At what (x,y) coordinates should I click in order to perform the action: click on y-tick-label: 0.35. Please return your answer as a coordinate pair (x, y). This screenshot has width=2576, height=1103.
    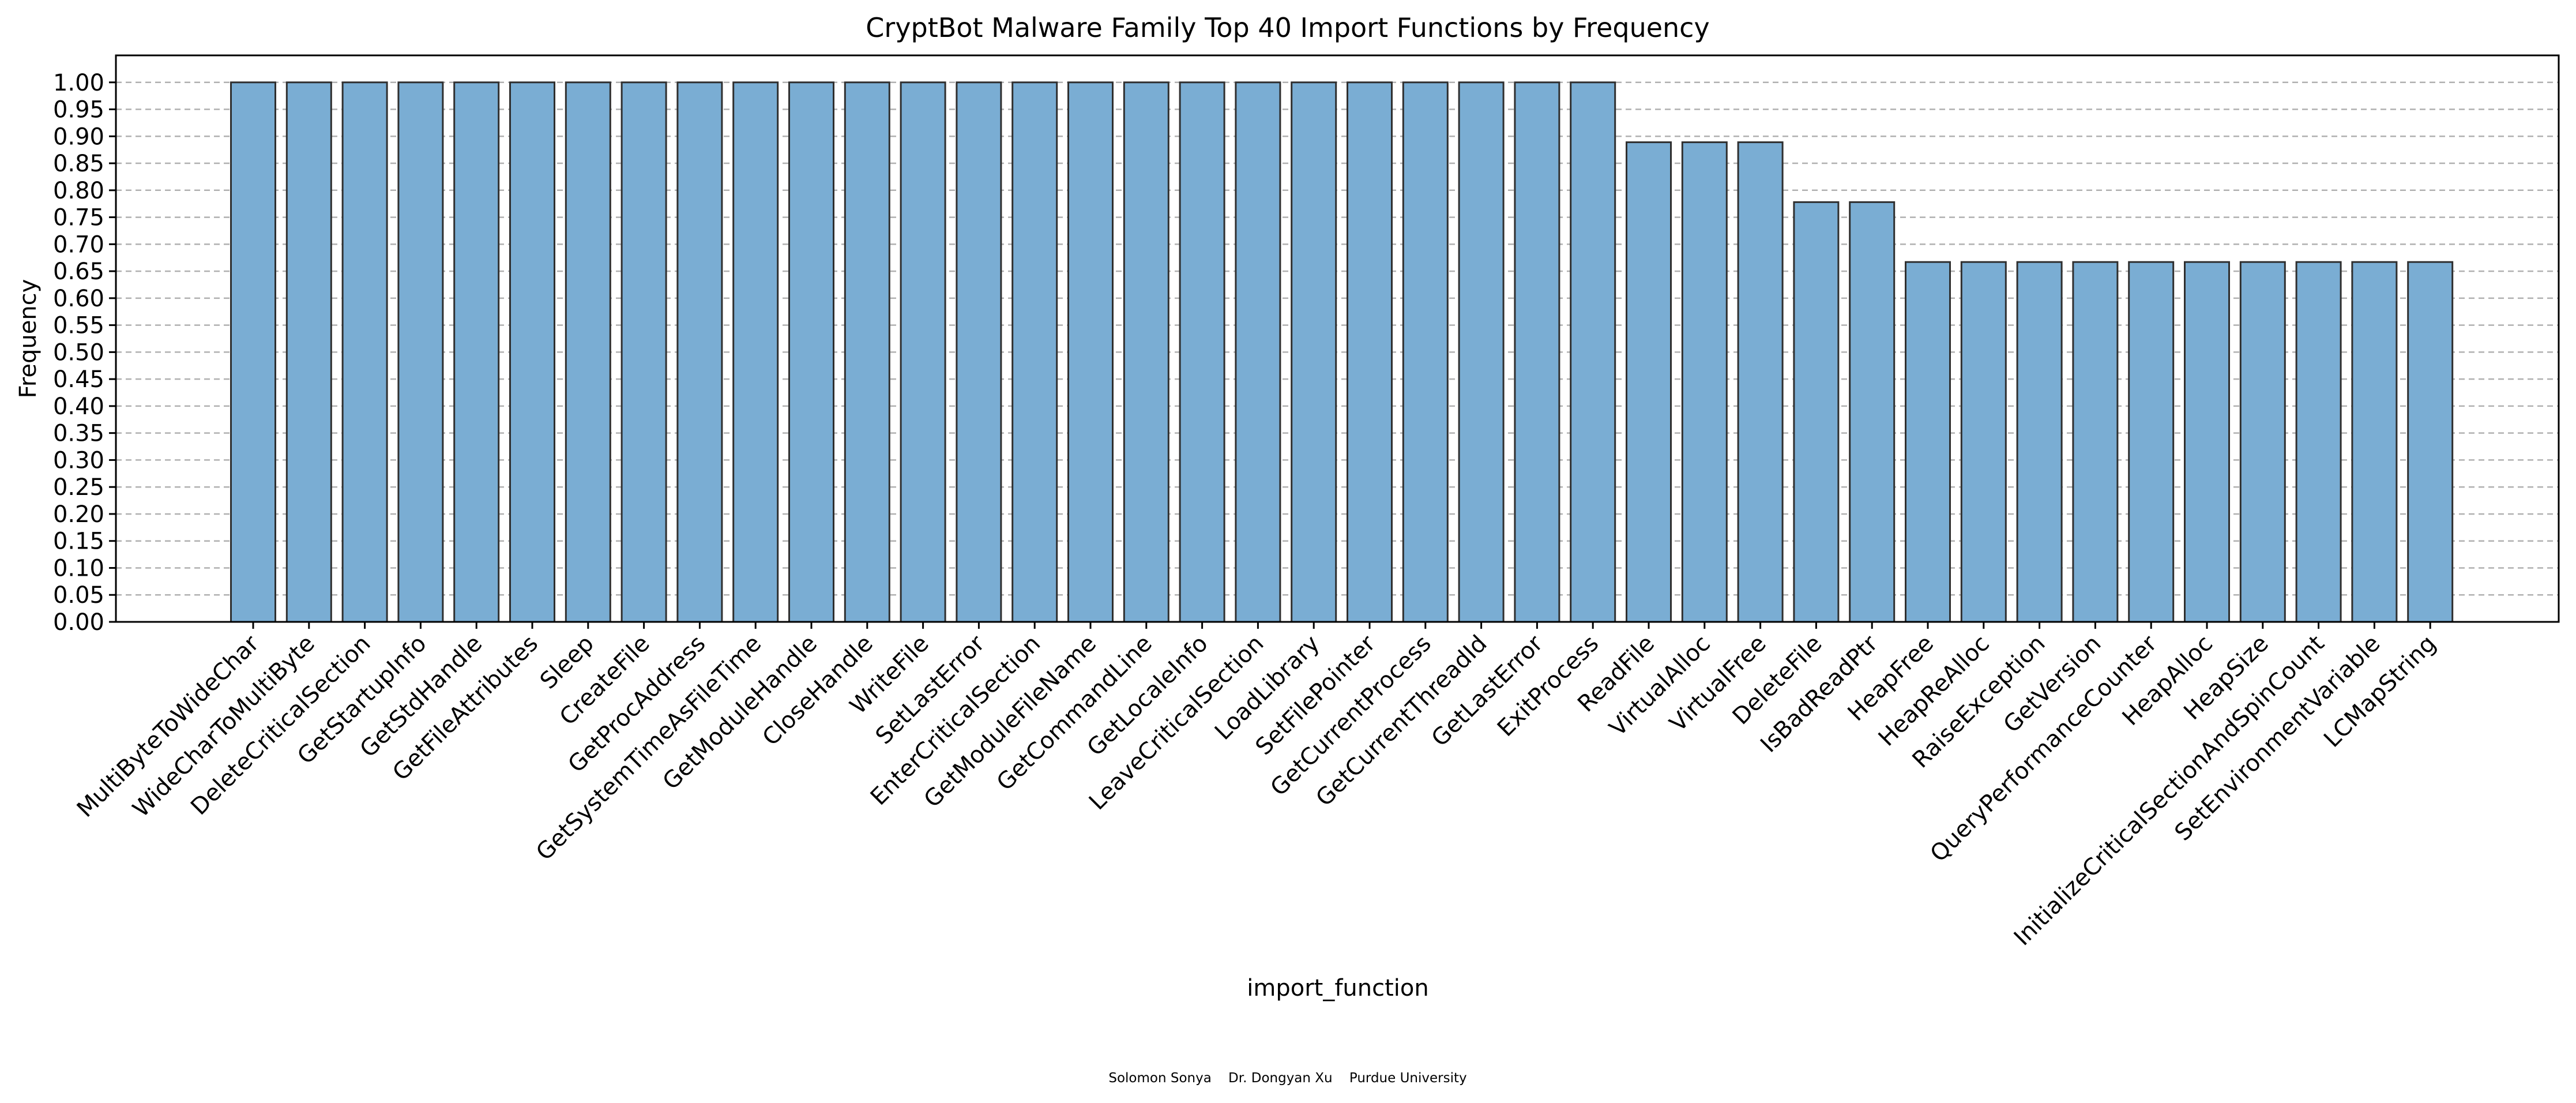
    Looking at the image, I should click on (78, 434).